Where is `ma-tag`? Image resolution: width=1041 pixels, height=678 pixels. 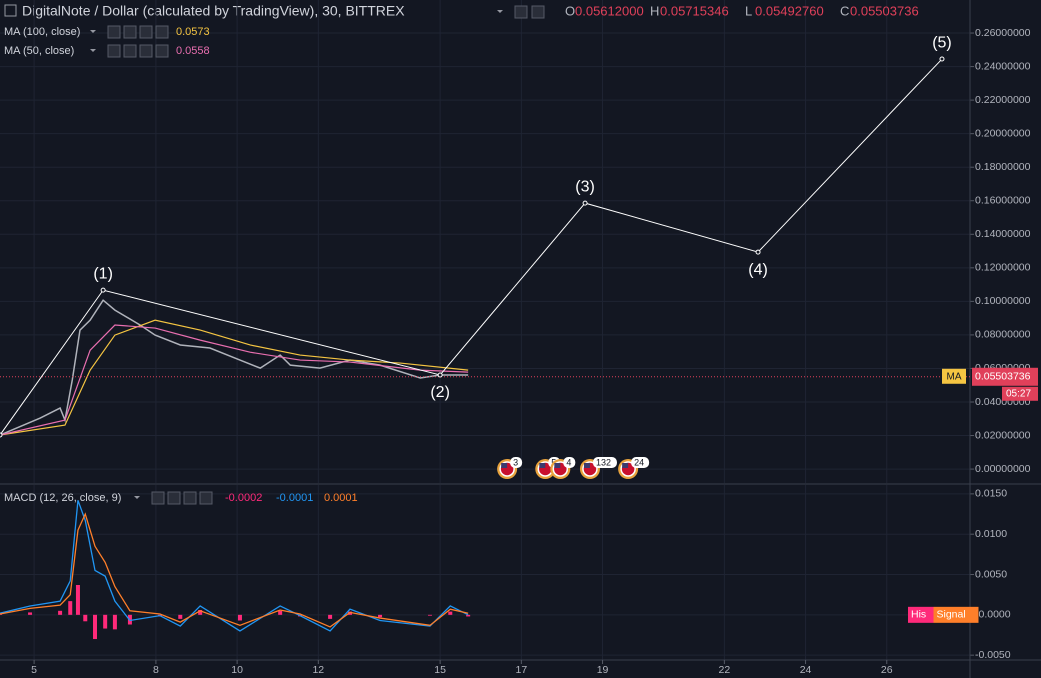 ma-tag is located at coordinates (954, 376).